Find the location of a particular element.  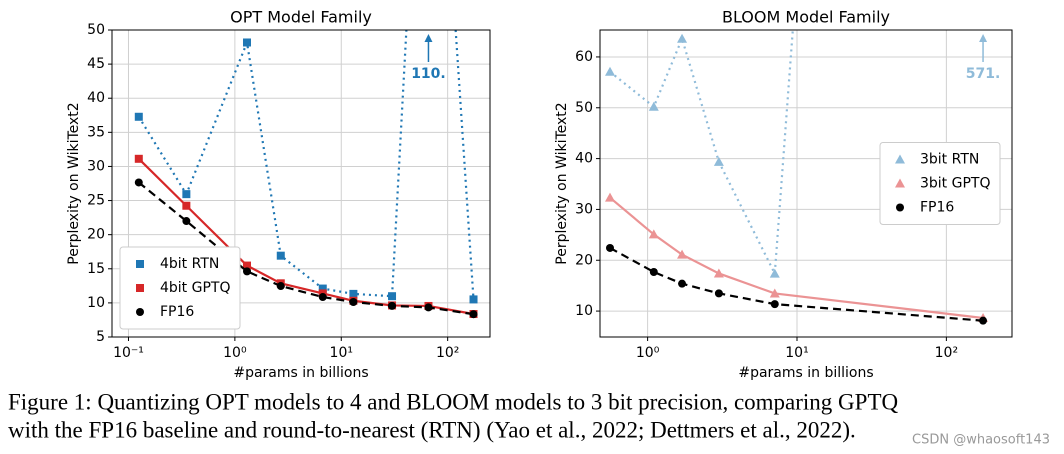

x-tick-label: 10⁻¹ is located at coordinates (128, 353).